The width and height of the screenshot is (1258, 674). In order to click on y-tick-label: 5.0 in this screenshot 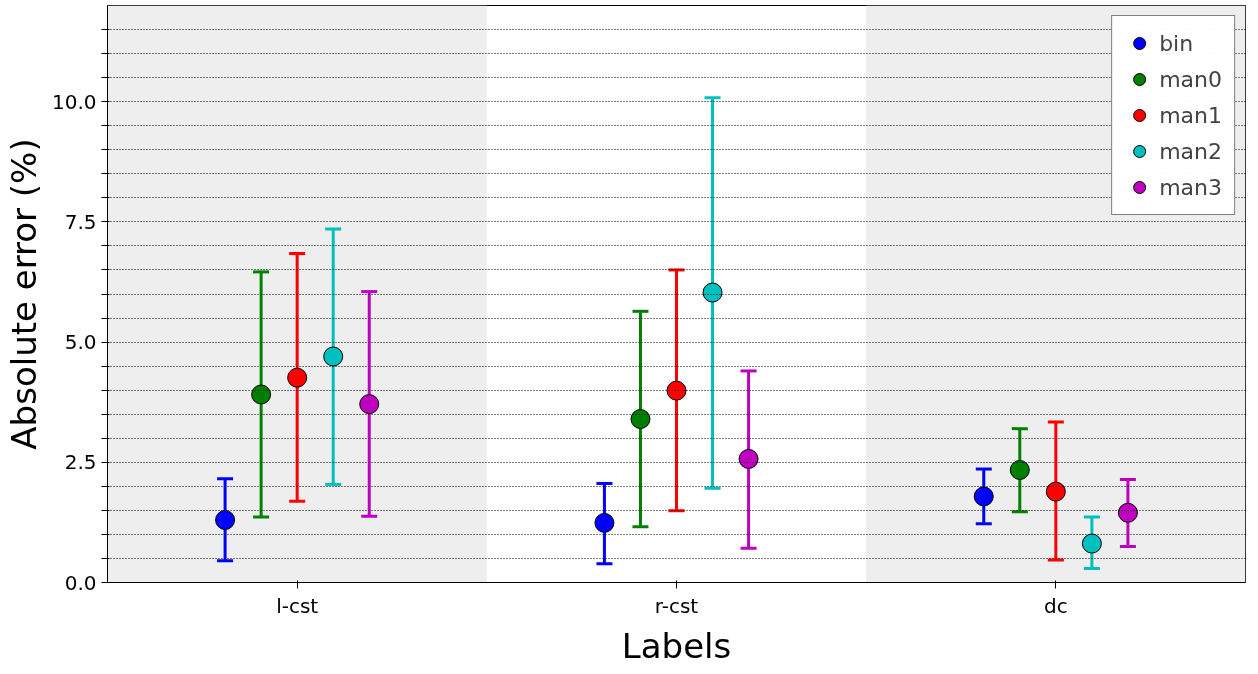, I will do `click(80, 342)`.